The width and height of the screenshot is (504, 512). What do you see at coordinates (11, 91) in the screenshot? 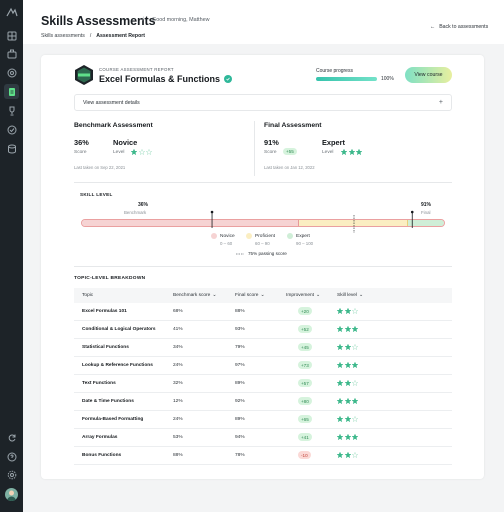
I see `report-icon` at bounding box center [11, 91].